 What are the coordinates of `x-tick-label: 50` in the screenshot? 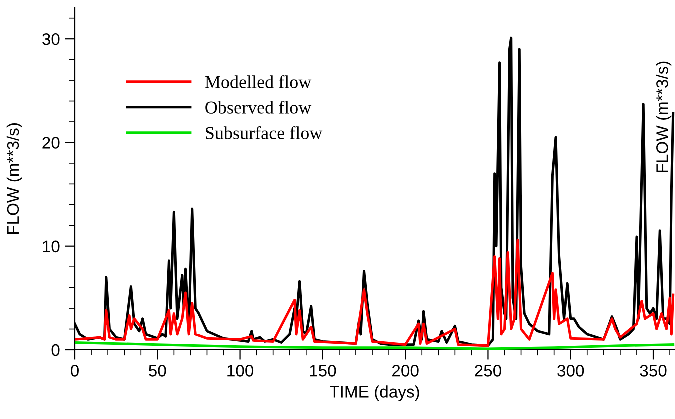 It's located at (157, 371).